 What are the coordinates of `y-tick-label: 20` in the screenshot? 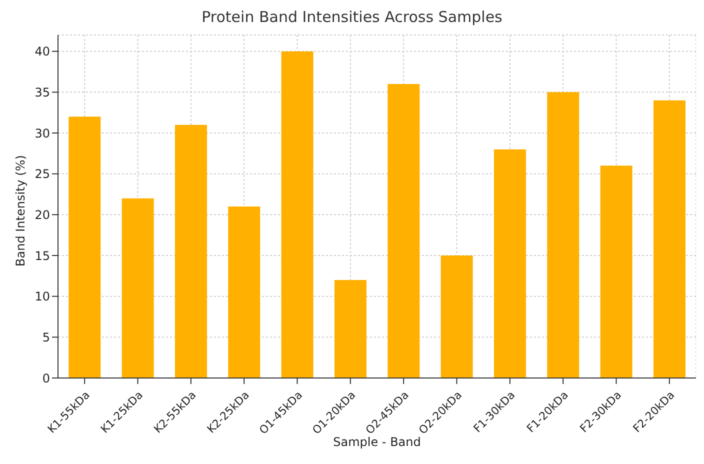 It's located at (42, 215).